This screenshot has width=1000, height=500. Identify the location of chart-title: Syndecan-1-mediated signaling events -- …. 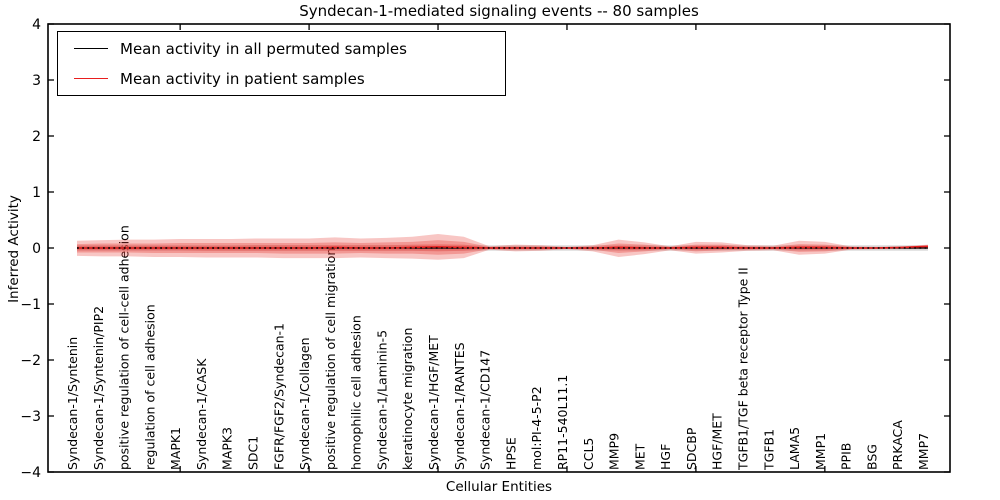
(499, 11).